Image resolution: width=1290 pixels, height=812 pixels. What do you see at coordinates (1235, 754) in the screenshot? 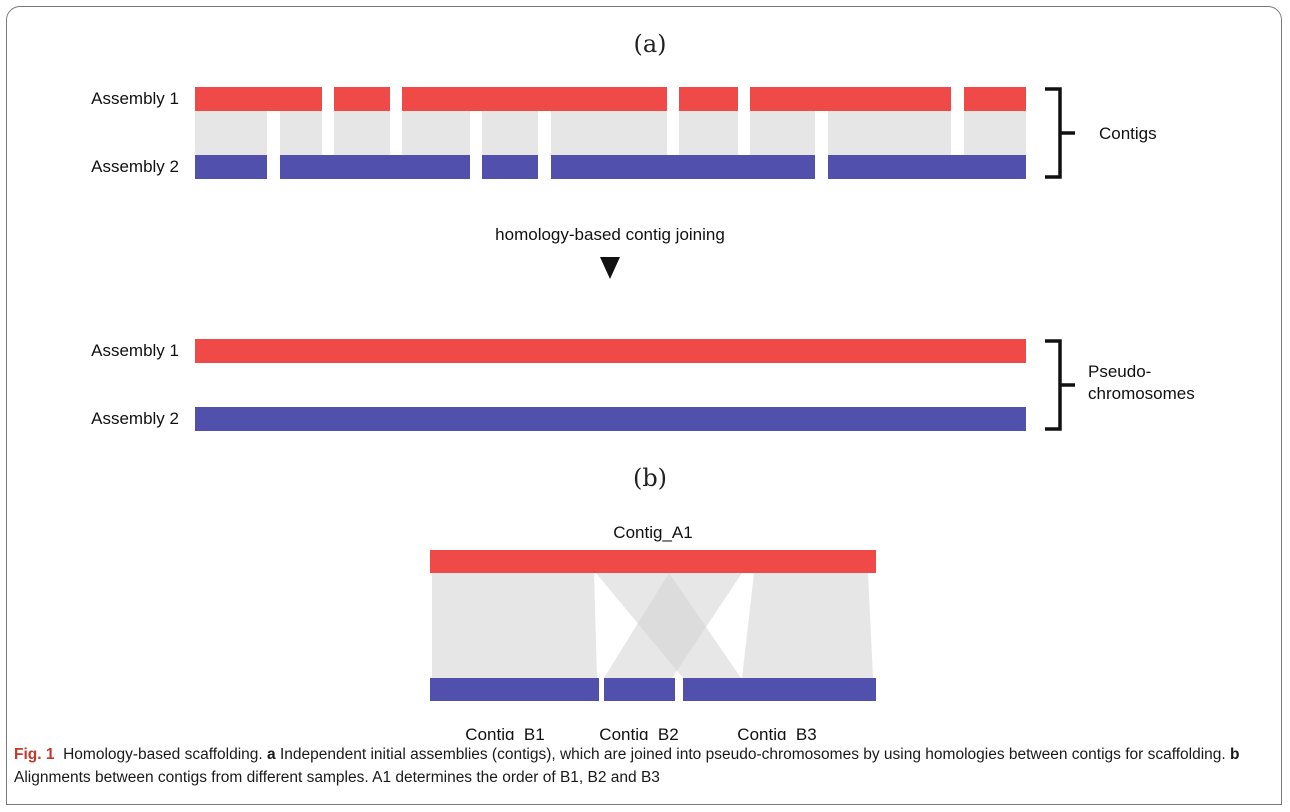
I see `caption-b-key: b` at bounding box center [1235, 754].